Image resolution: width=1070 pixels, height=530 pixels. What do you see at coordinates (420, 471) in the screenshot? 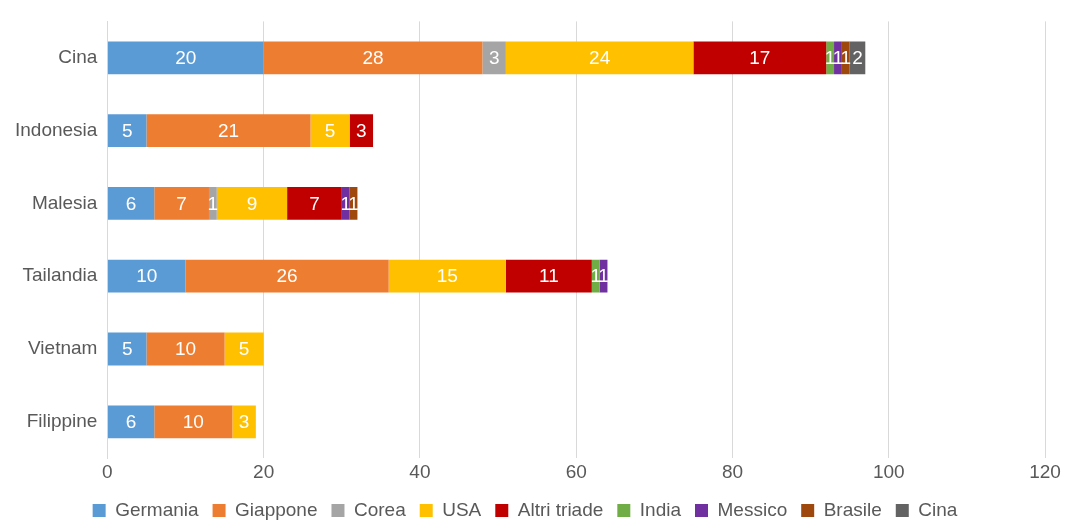
I see `x-tick-label: 40` at bounding box center [420, 471].